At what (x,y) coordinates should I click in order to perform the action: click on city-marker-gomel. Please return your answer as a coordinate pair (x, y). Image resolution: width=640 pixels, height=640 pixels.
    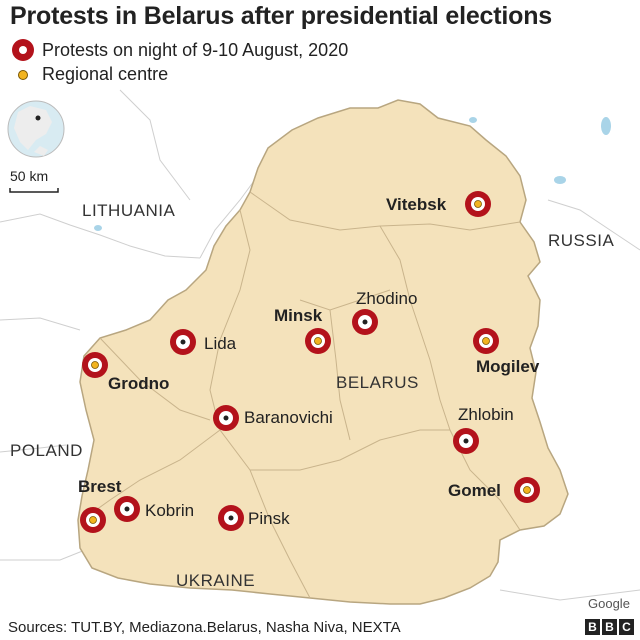
    Looking at the image, I should click on (527, 490).